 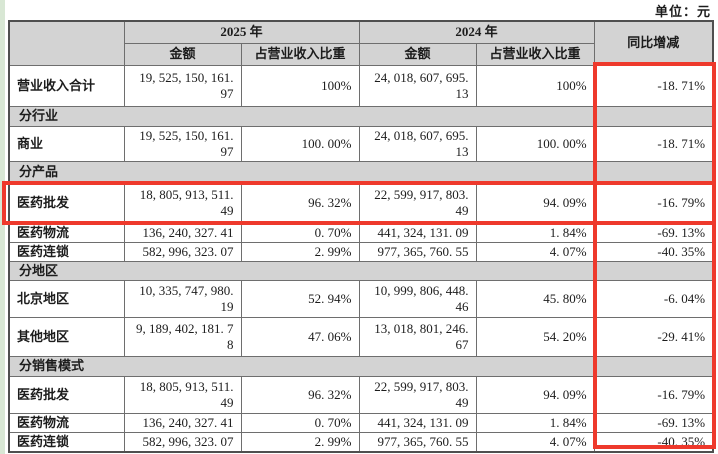 I want to click on cell-share-2024: 100%, so click(x=535, y=85).